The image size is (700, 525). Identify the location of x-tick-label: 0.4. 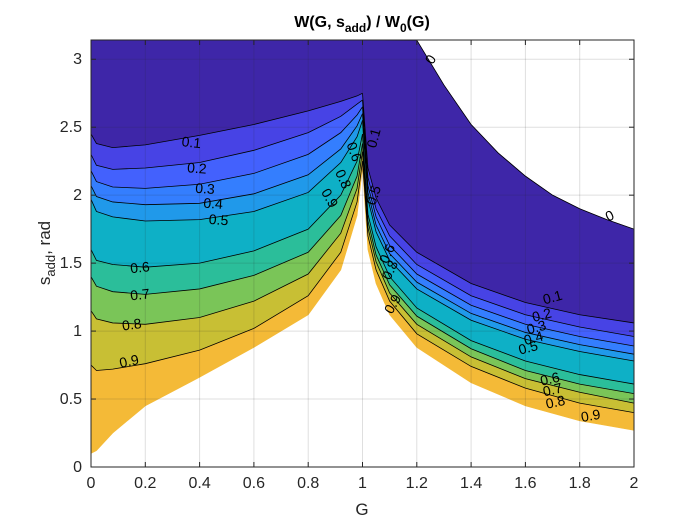
(199, 483).